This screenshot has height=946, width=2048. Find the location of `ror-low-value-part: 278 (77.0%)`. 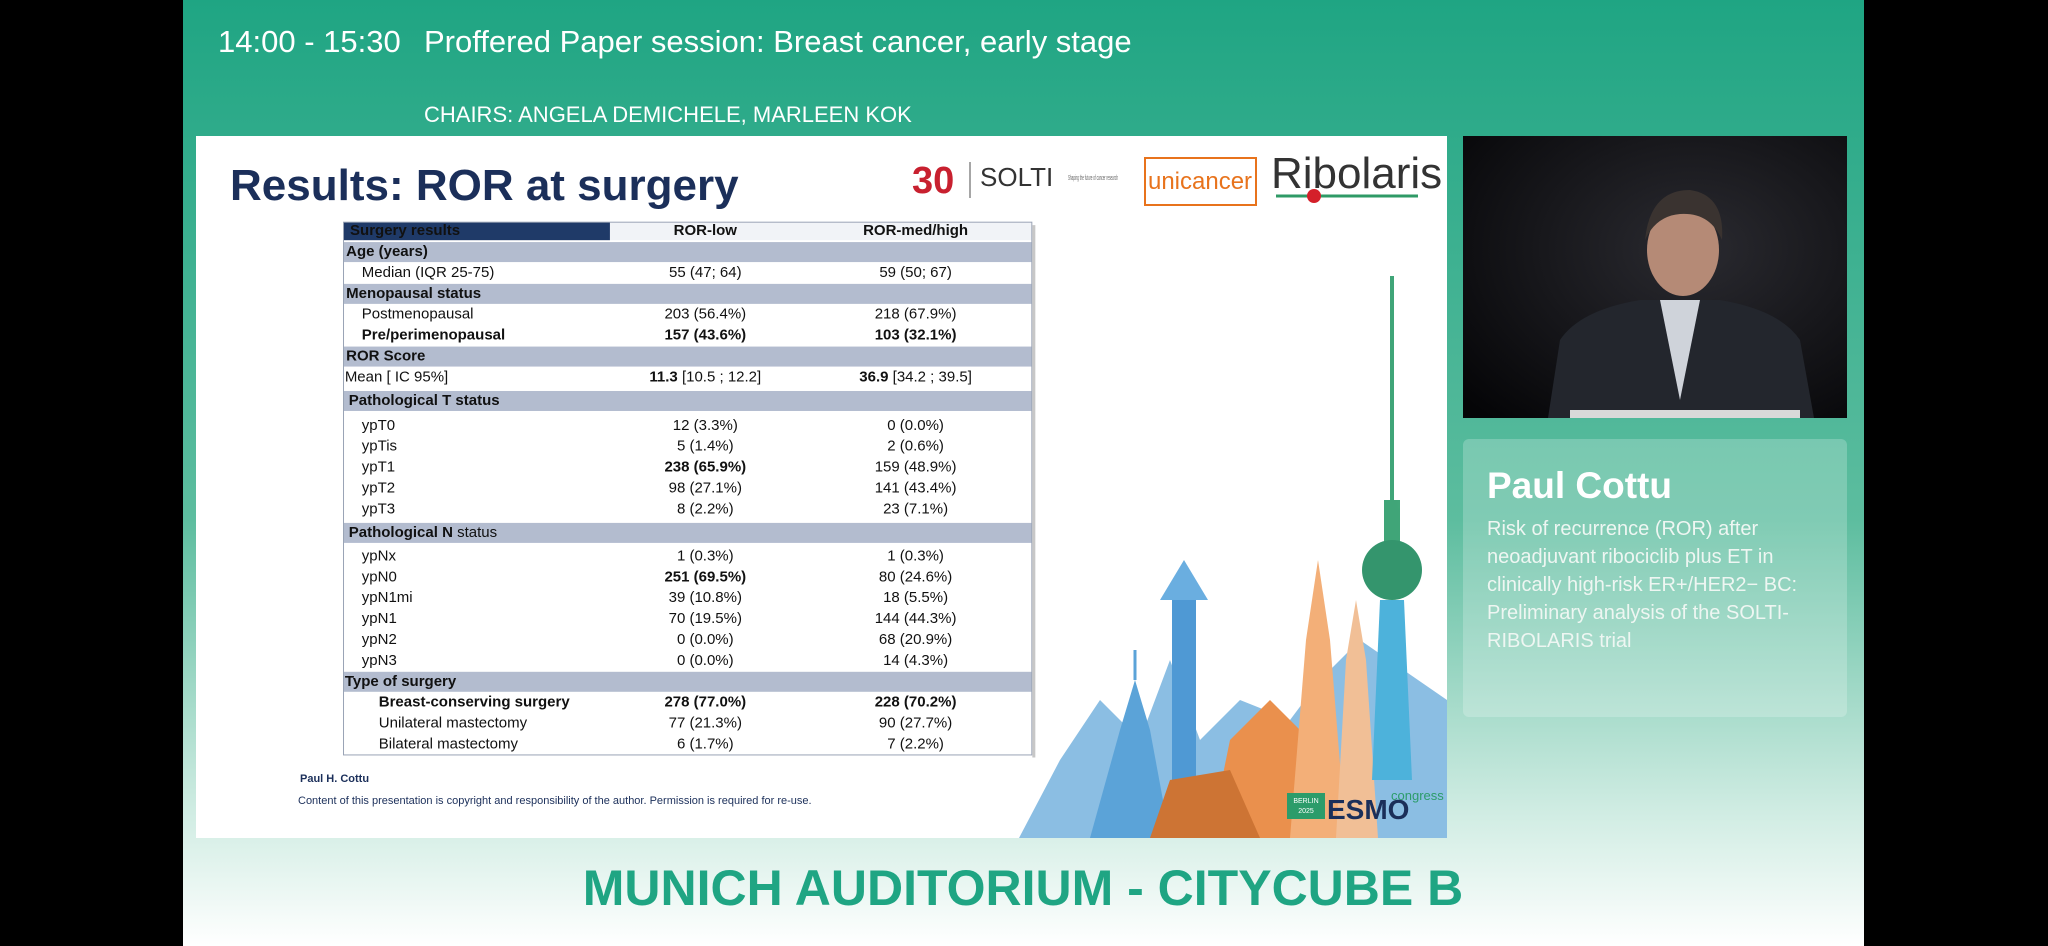

ror-low-value-part: 278 (77.0%) is located at coordinates (705, 702).